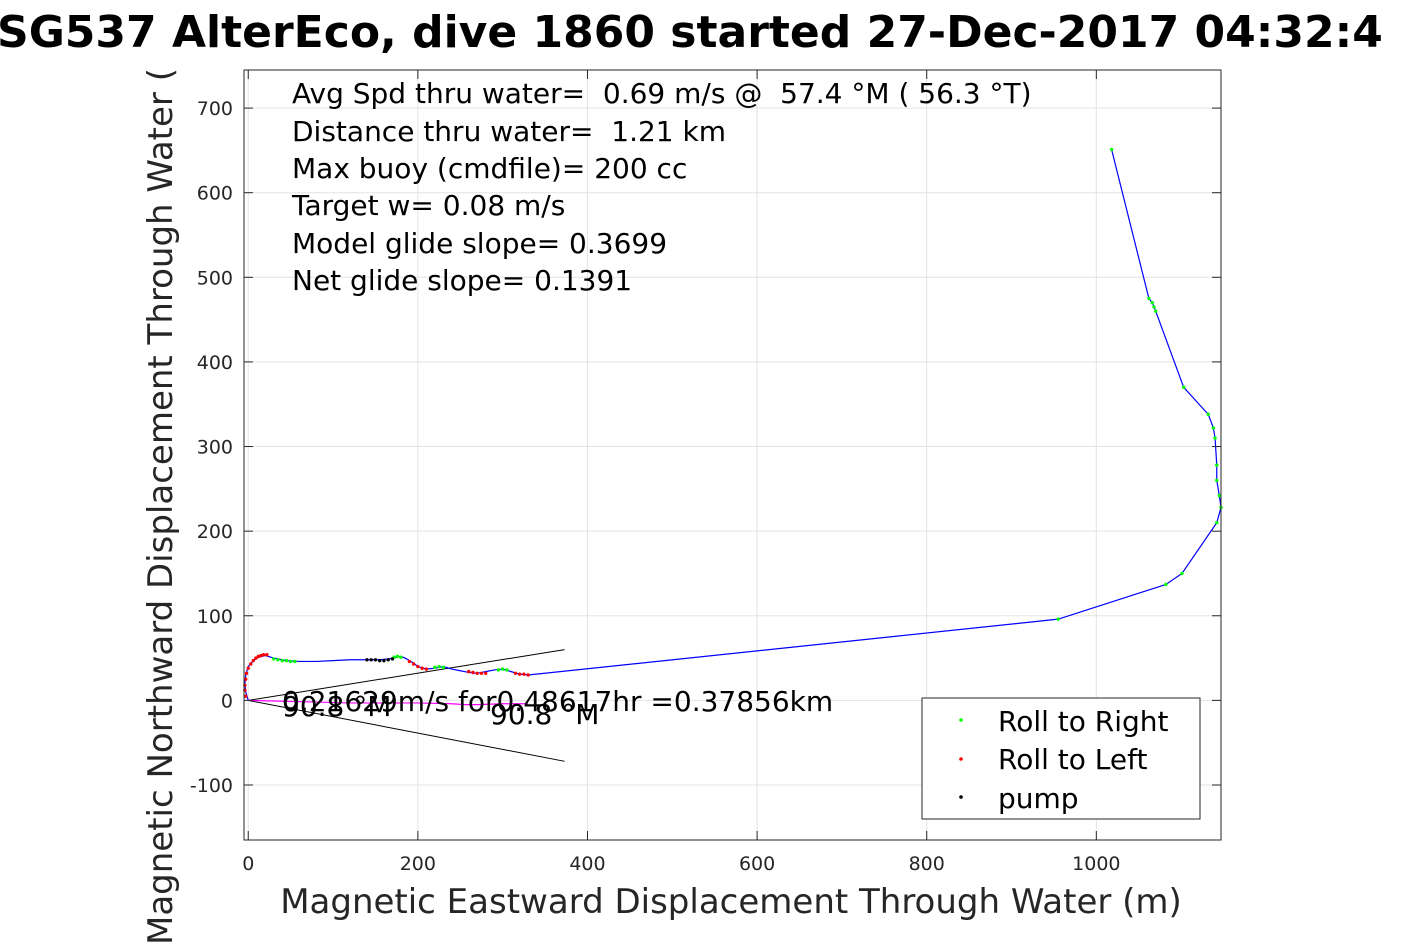 The height and width of the screenshot is (945, 1417). Describe the element at coordinates (227, 701) in the screenshot. I see `y-tick-label: 0` at that location.